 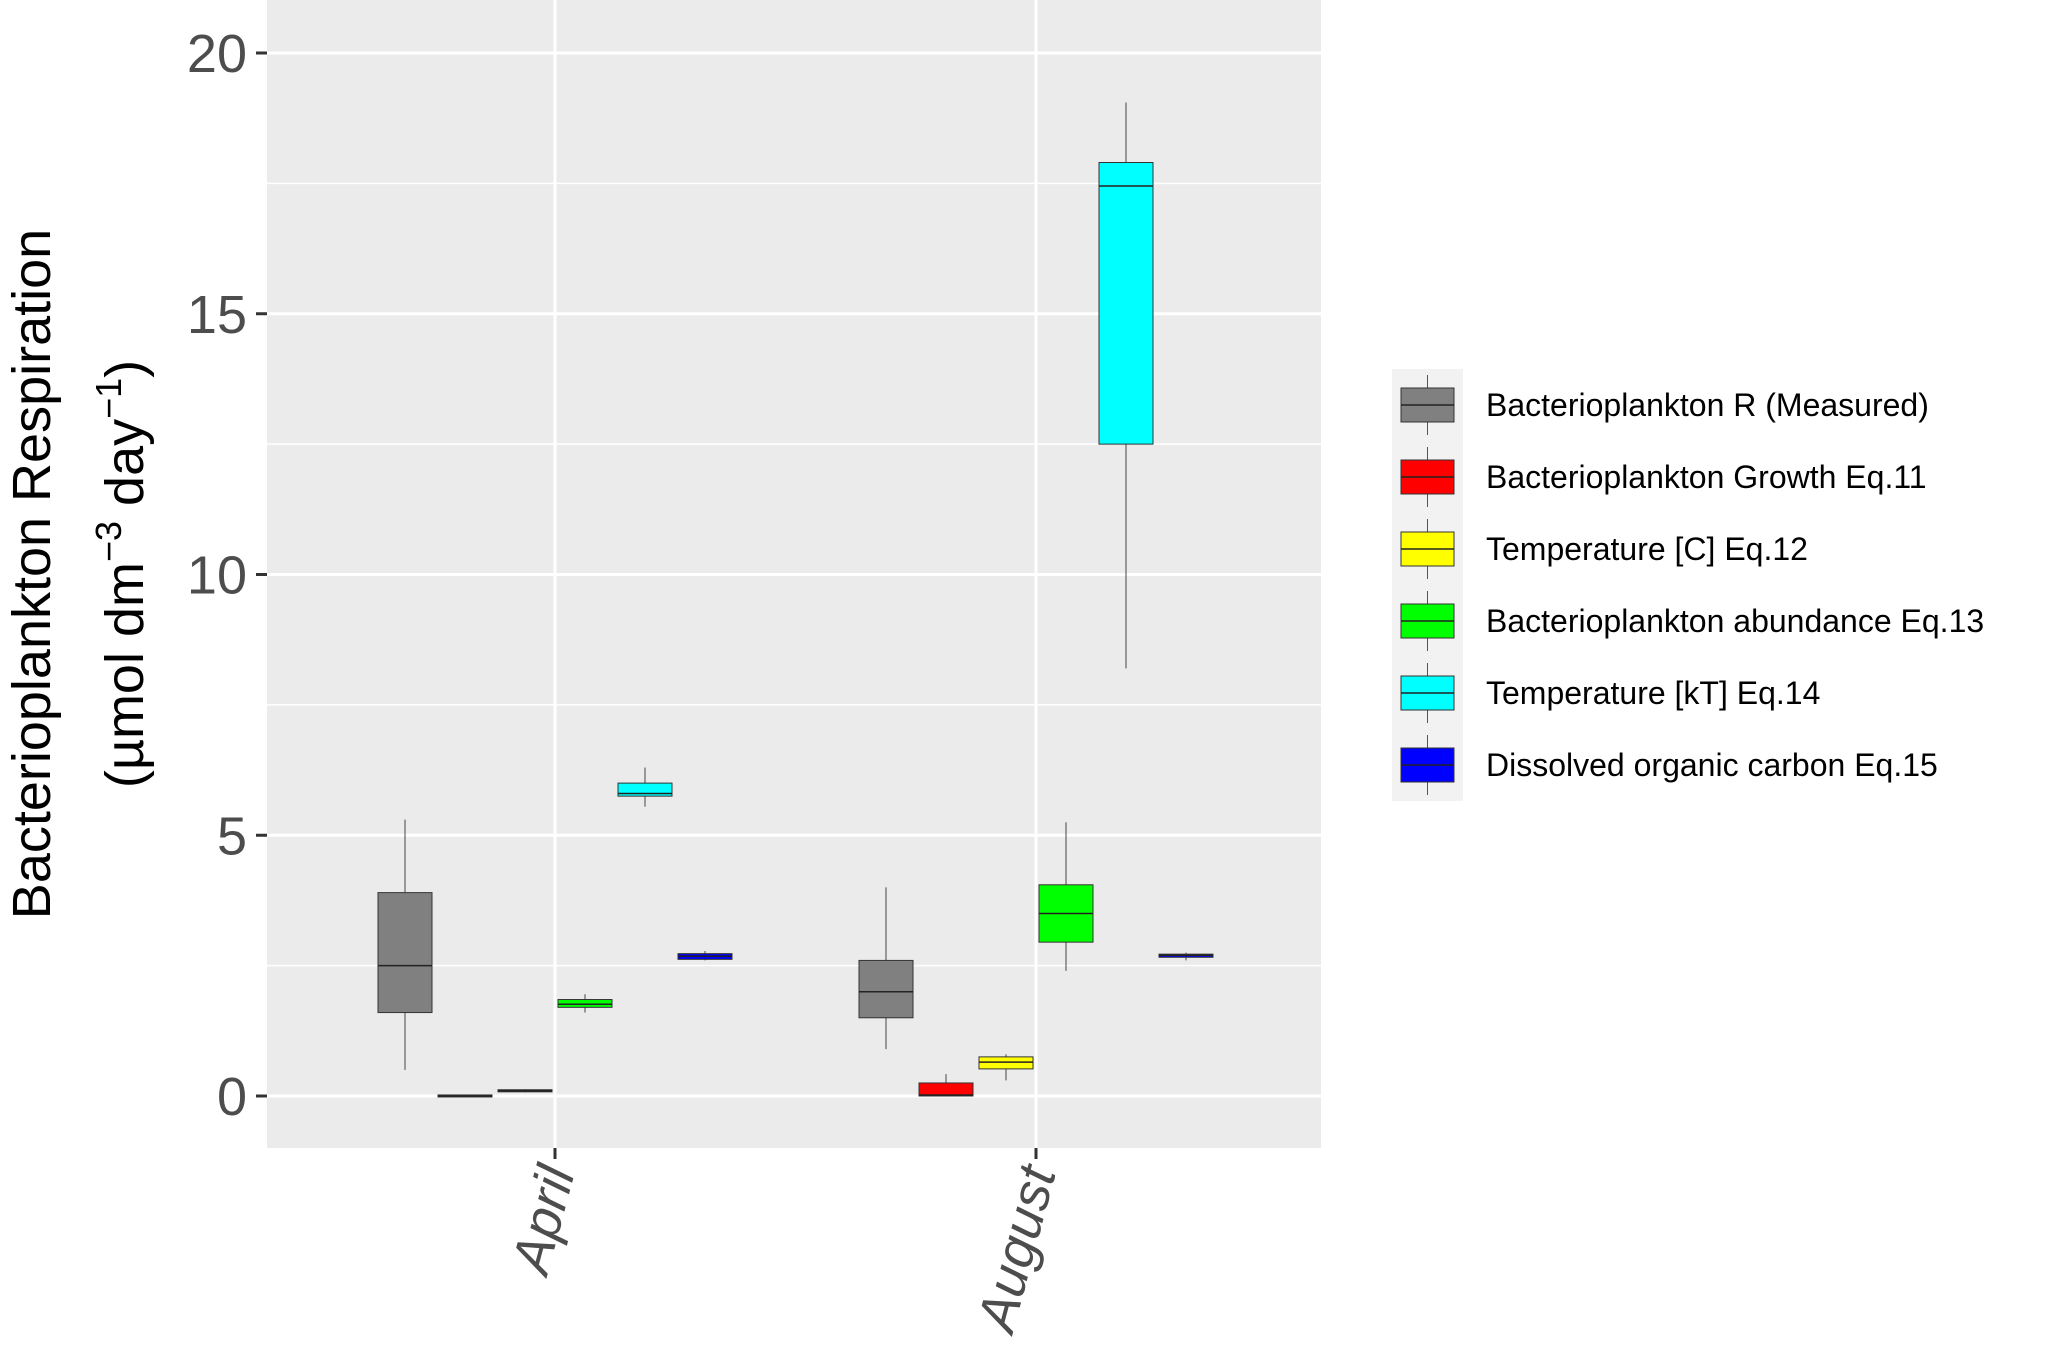 I want to click on x-tick-label-april: April, so click(x=543, y=1220).